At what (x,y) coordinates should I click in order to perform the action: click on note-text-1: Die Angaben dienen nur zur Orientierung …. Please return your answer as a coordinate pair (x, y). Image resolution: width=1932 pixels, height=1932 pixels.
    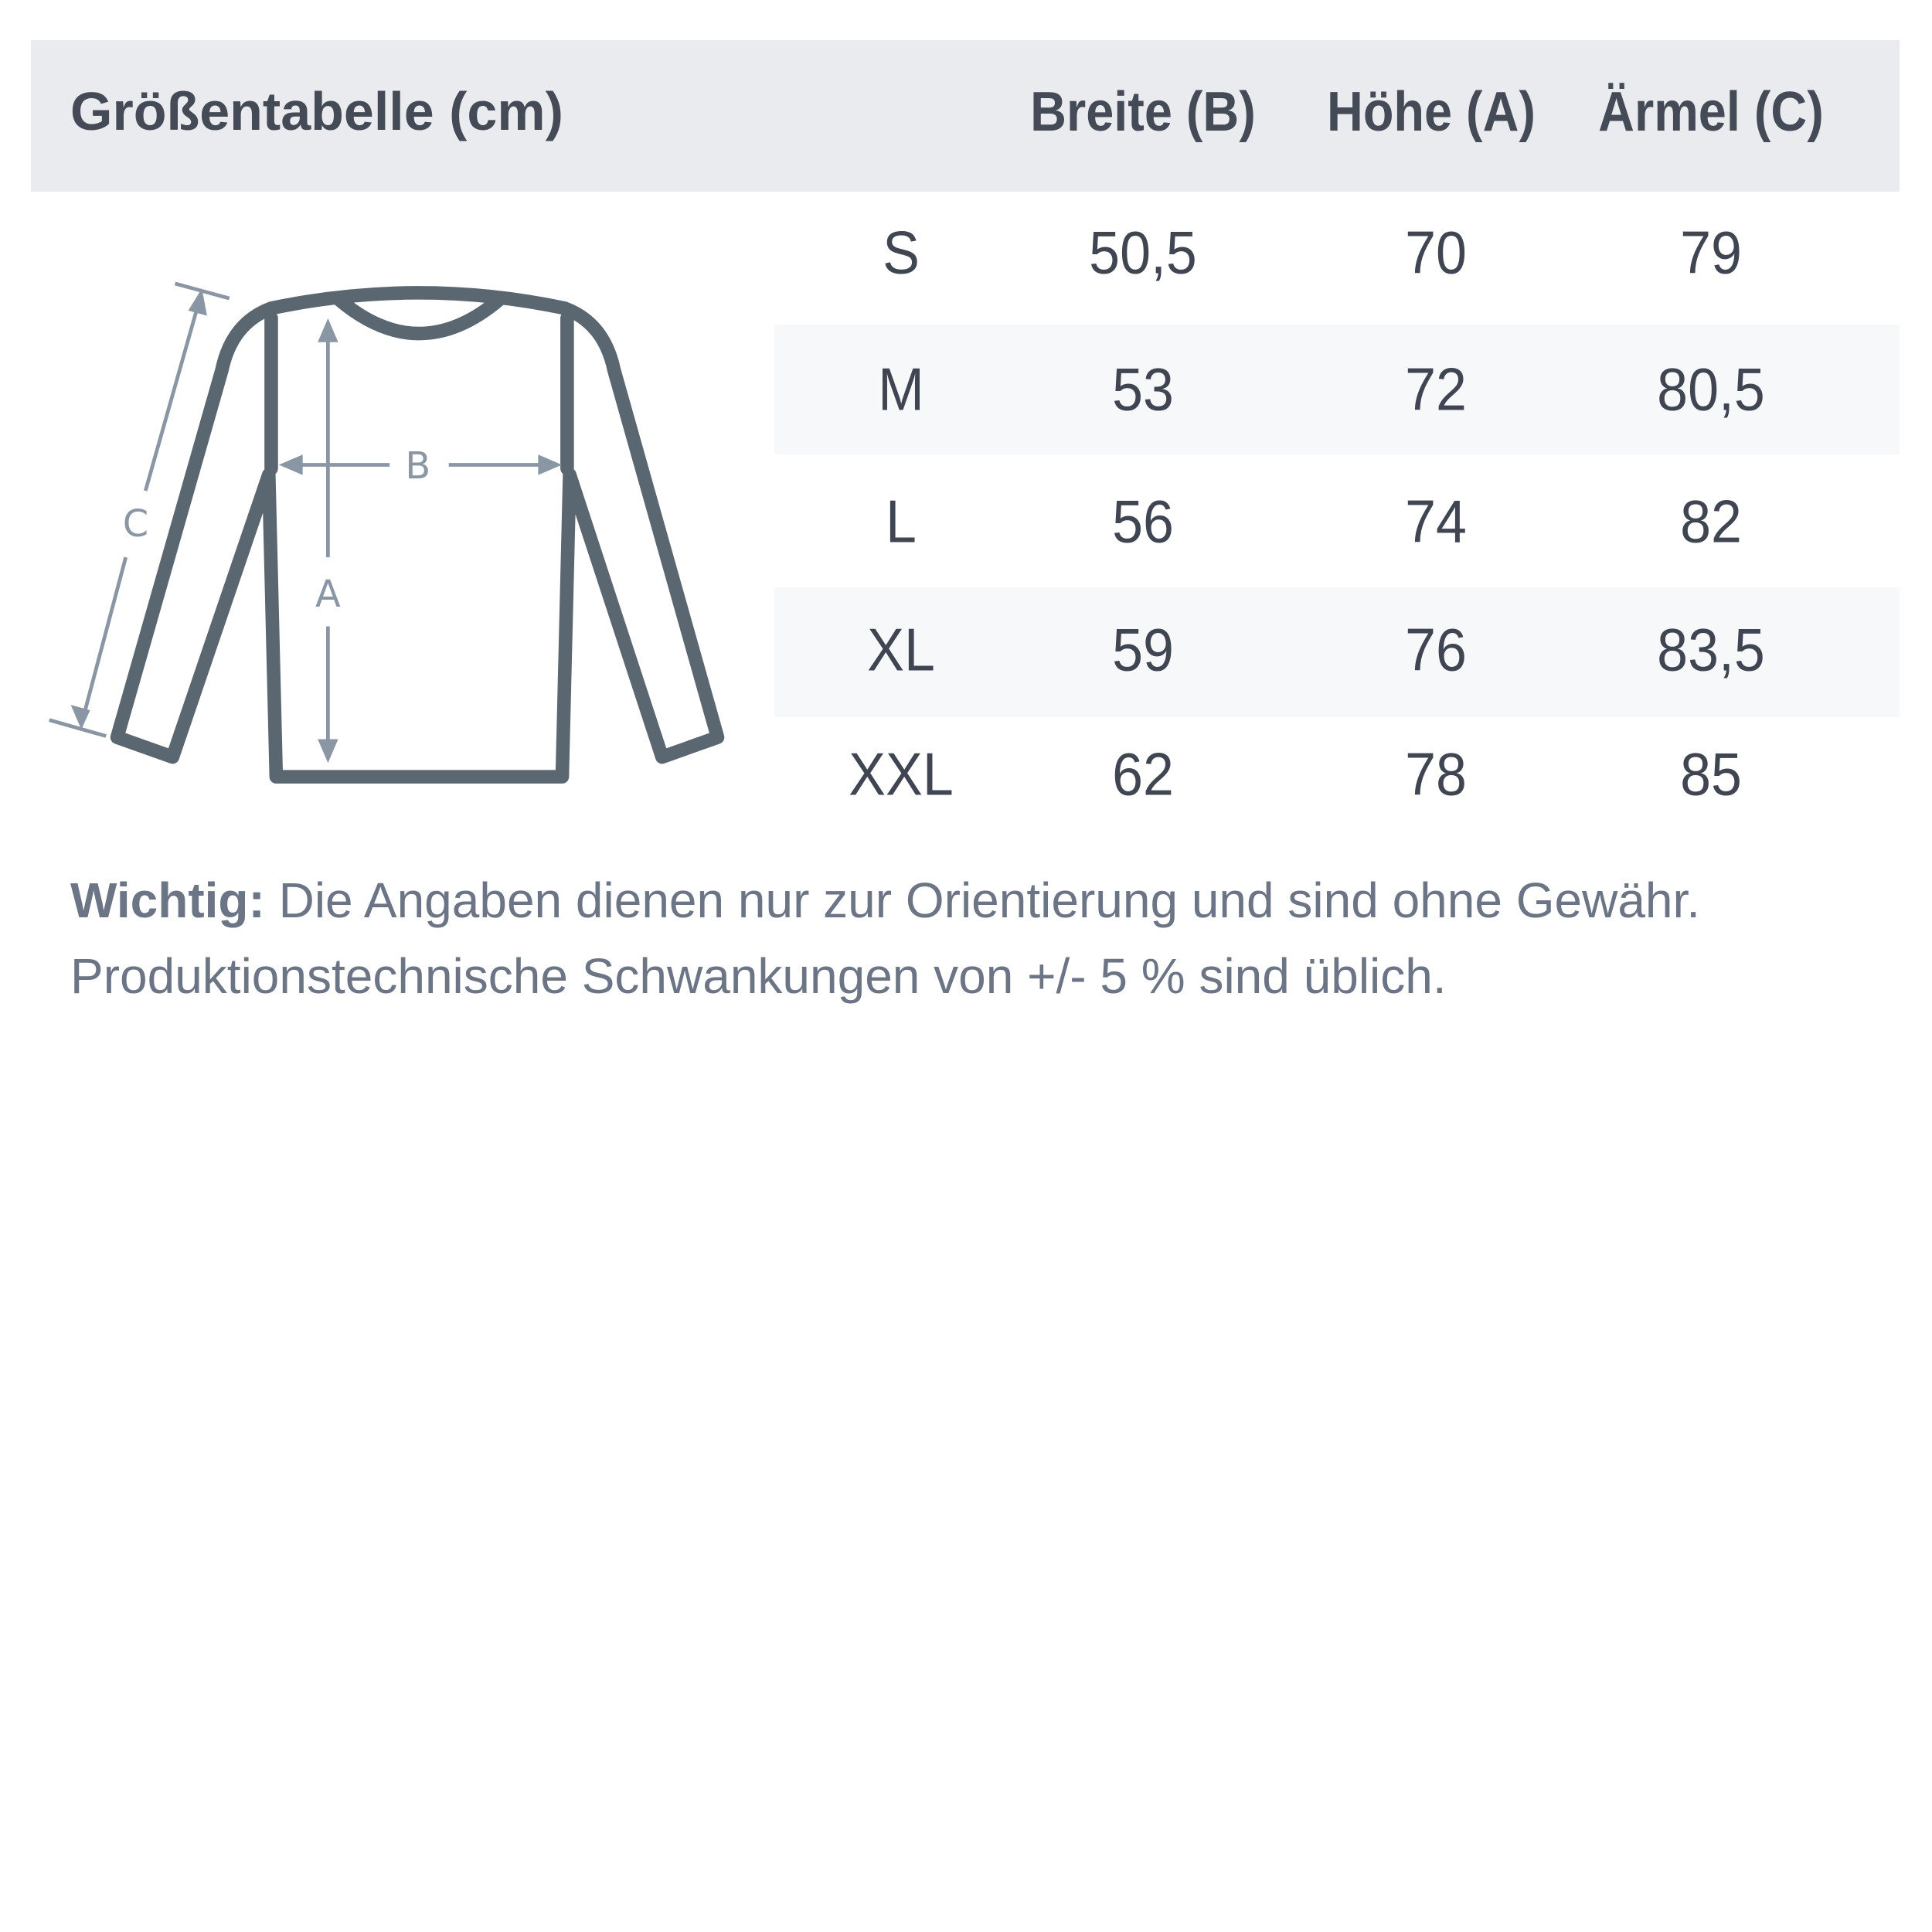
    Looking at the image, I should click on (983, 900).